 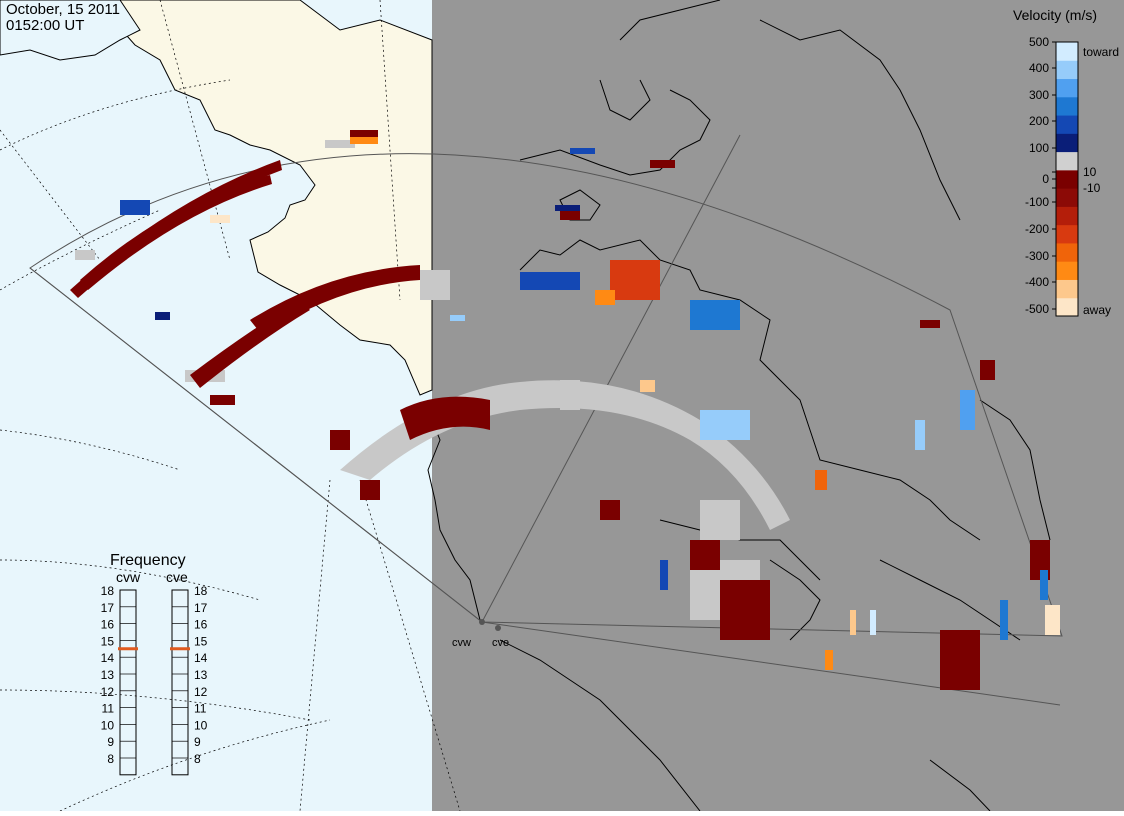 I want to click on colorbar-swatches, so click(x=1067, y=179).